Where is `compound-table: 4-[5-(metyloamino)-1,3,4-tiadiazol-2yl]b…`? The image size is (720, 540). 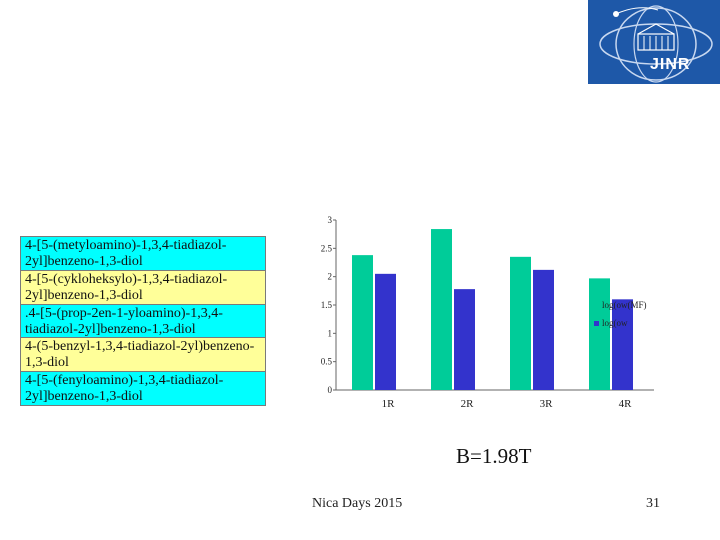
compound-table: 4-[5-(metyloamino)-1,3,4-tiadiazol-2yl]b… is located at coordinates (143, 321).